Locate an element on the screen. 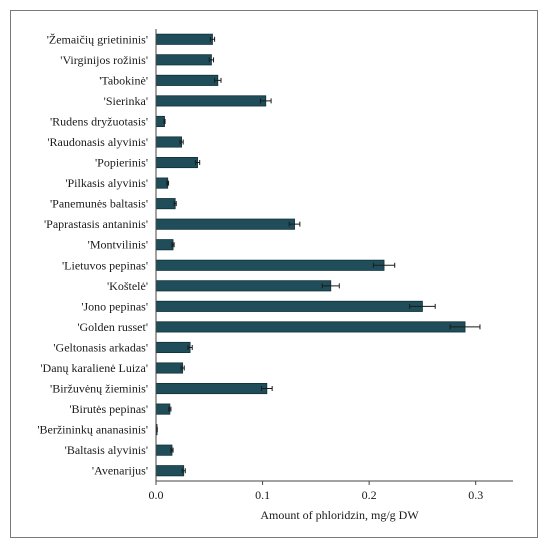  category-label: 'Avenarijus' is located at coordinates (120, 471).